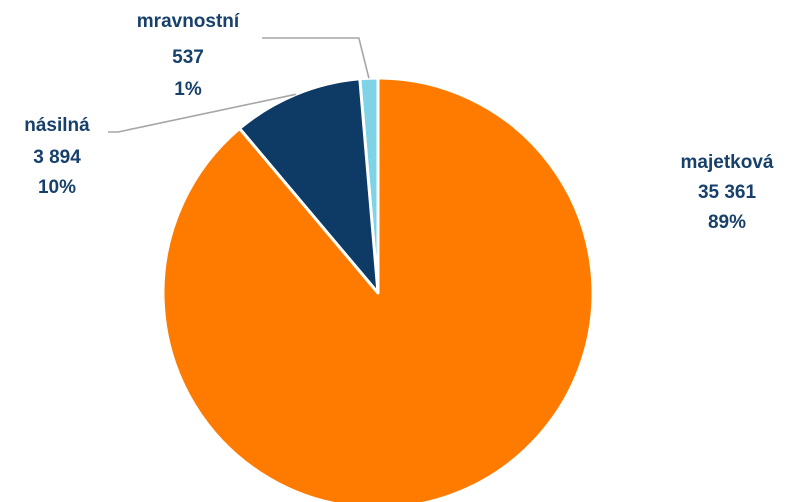 The height and width of the screenshot is (502, 797). I want to click on slice-label-percent-nasilna: 10%, so click(57, 187).